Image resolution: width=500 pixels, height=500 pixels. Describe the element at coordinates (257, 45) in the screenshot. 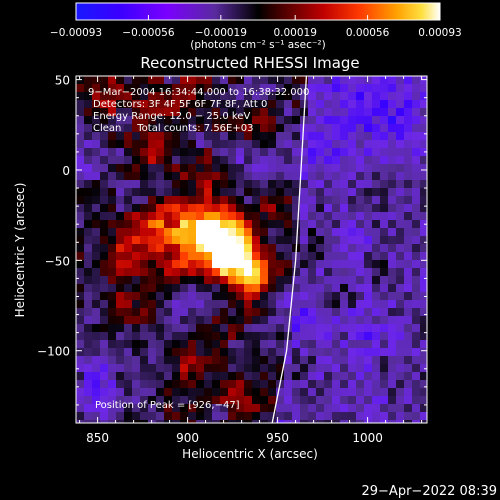

I see `colorbar-units-label: (photons cm⁻² s⁻¹ asec⁻²)` at that location.